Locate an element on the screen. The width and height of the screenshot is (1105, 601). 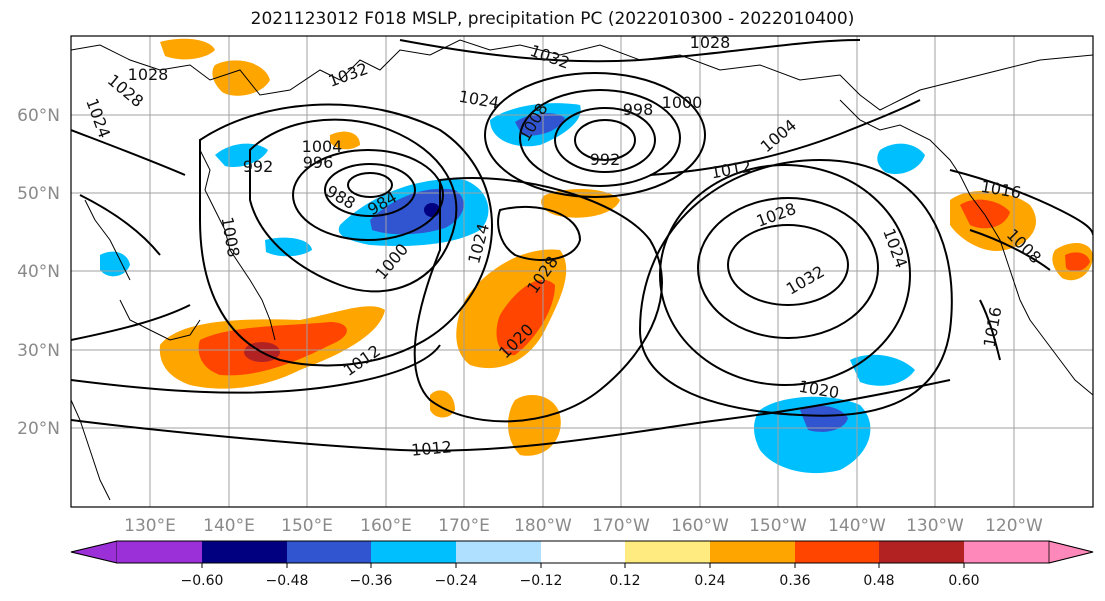
isobar-label: 996 is located at coordinates (318, 162).